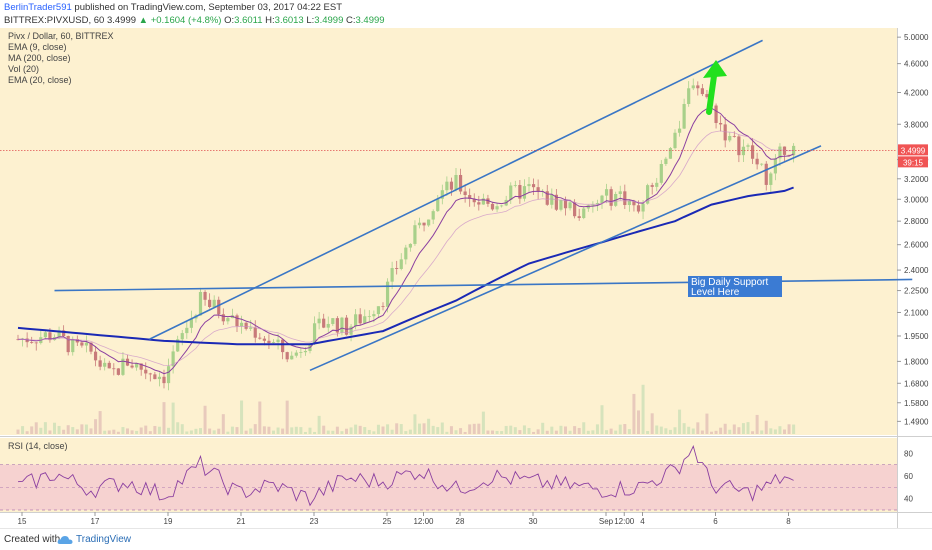 This screenshot has width=932, height=550. Describe the element at coordinates (405, 519) in the screenshot. I see `time-axis: 15 17 19 21 23 25 12:00 28 30 Sep 12:00 4 6 8` at that location.